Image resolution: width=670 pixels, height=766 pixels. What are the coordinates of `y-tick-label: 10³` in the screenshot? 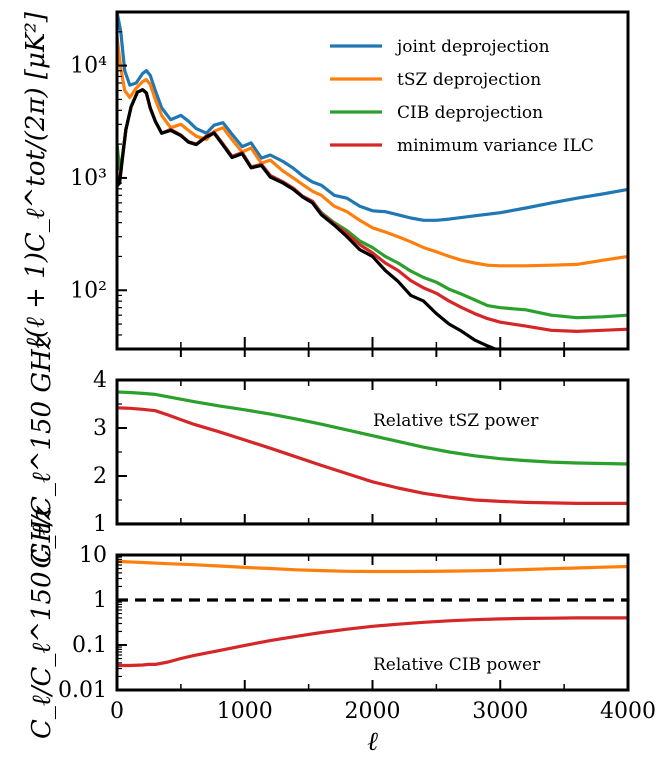 It's located at (88, 178).